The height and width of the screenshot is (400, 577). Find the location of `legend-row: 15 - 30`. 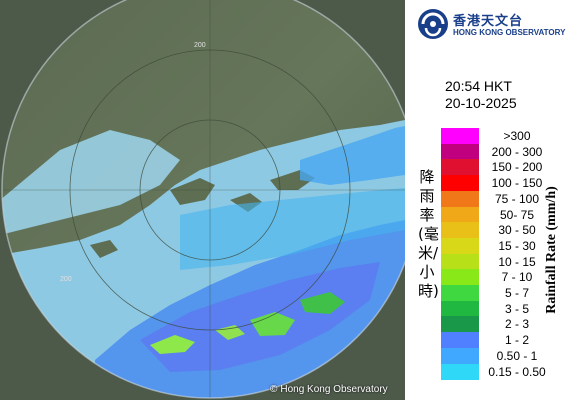

legend-row: 15 - 30 is located at coordinates (503, 245).